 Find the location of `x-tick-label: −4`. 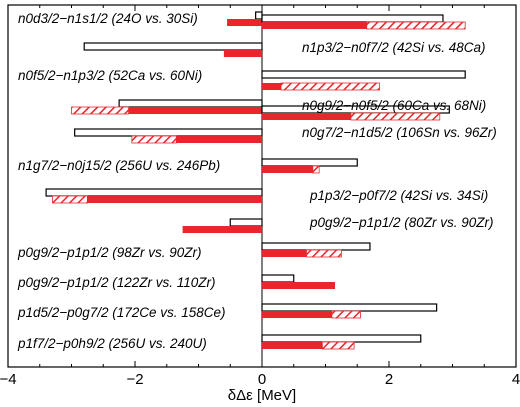

x-tick-label: −4 is located at coordinates (8, 379).